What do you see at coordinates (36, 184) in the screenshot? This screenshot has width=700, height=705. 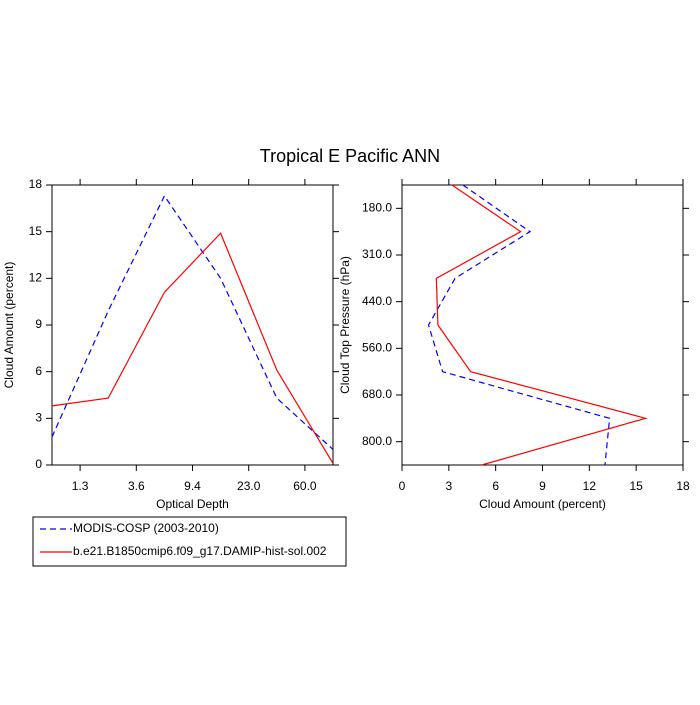 I see `y-tick-label: 18` at bounding box center [36, 184].